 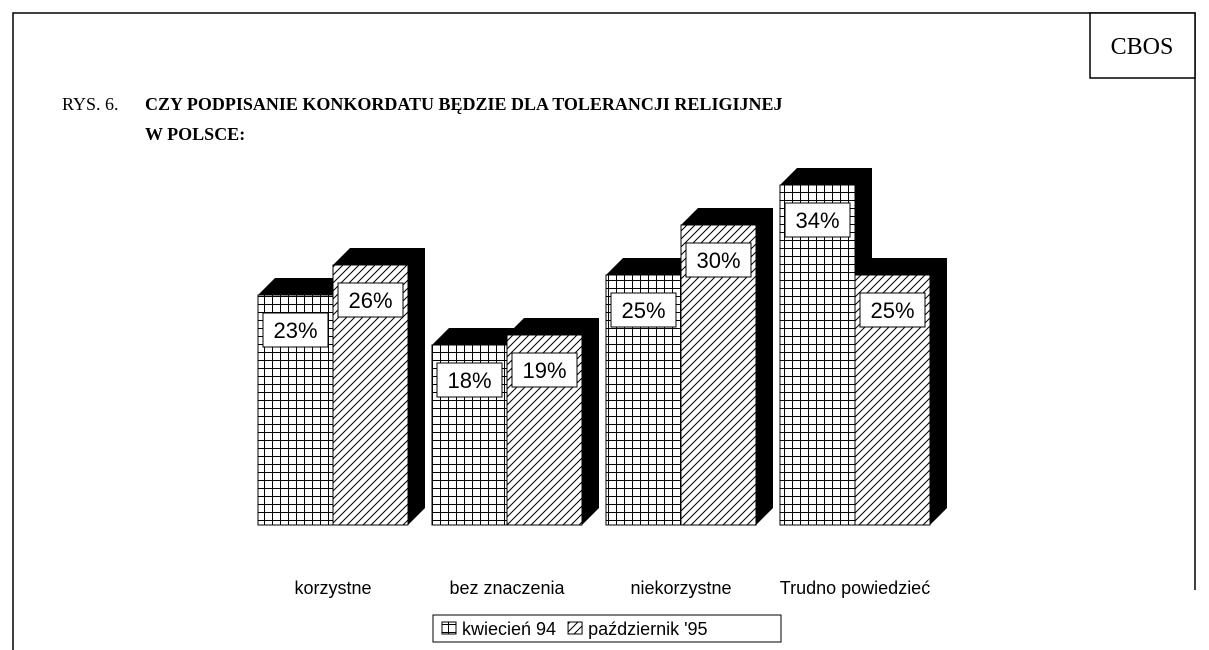 I want to click on legend-label: kwiecień 94, so click(x=509, y=629).